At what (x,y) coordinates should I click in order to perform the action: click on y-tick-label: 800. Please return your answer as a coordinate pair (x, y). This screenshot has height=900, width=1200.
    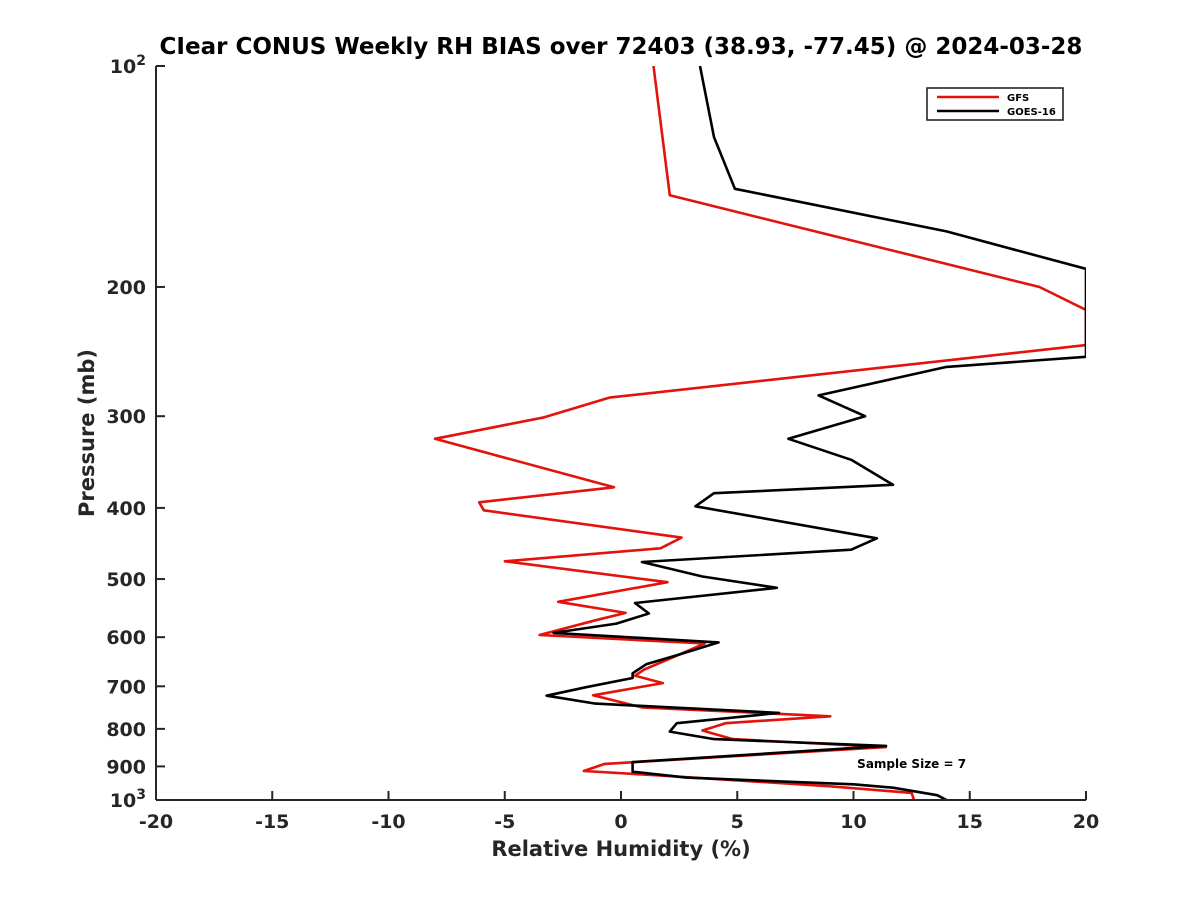
    Looking at the image, I should click on (126, 730).